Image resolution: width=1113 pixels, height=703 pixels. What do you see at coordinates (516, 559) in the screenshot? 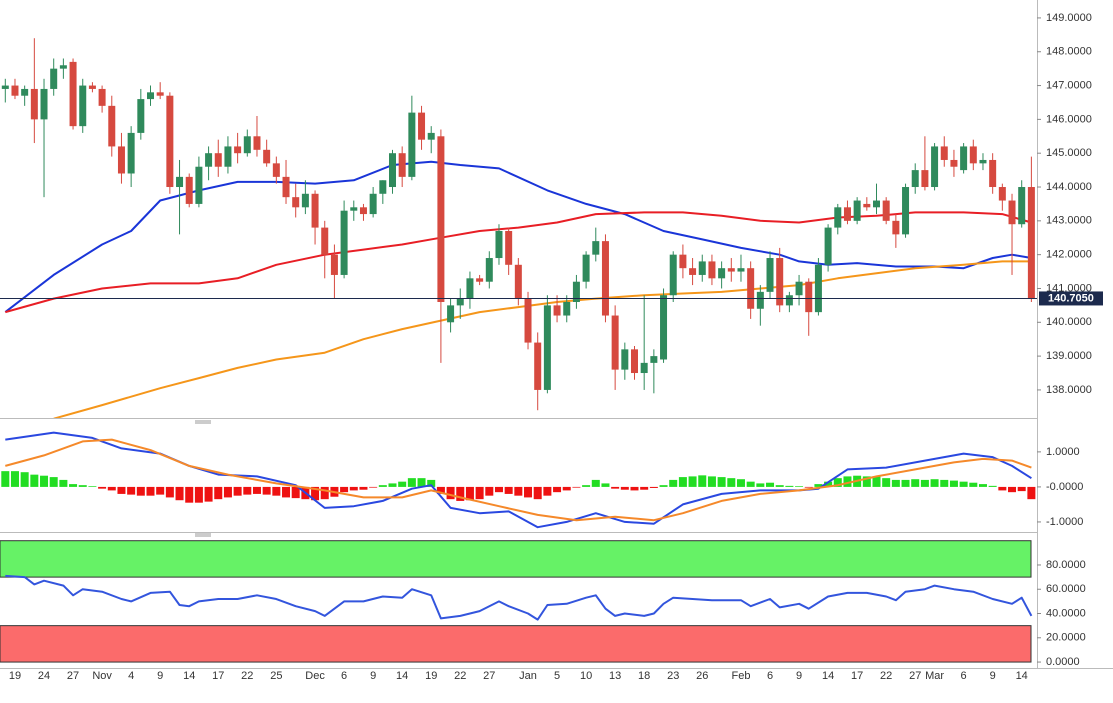
I see `zone` at bounding box center [516, 559].